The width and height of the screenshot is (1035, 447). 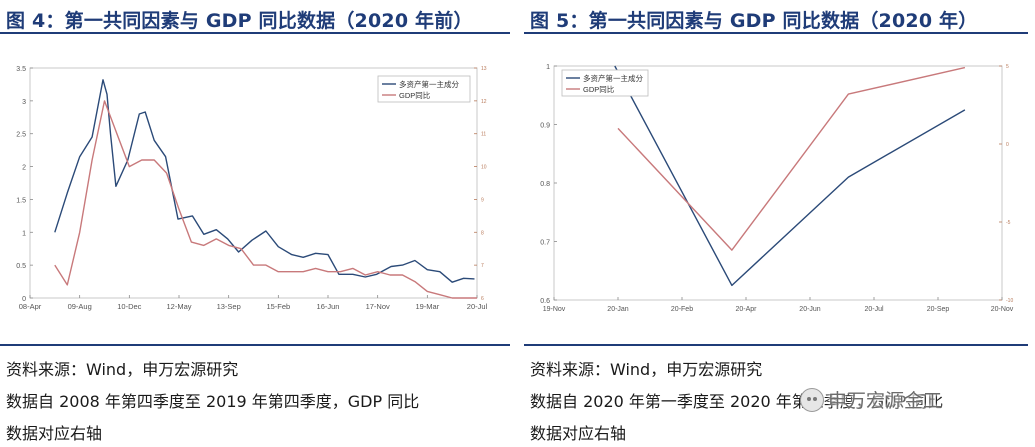 I want to click on y-left-tick-label: 2.5, so click(x=21, y=135).